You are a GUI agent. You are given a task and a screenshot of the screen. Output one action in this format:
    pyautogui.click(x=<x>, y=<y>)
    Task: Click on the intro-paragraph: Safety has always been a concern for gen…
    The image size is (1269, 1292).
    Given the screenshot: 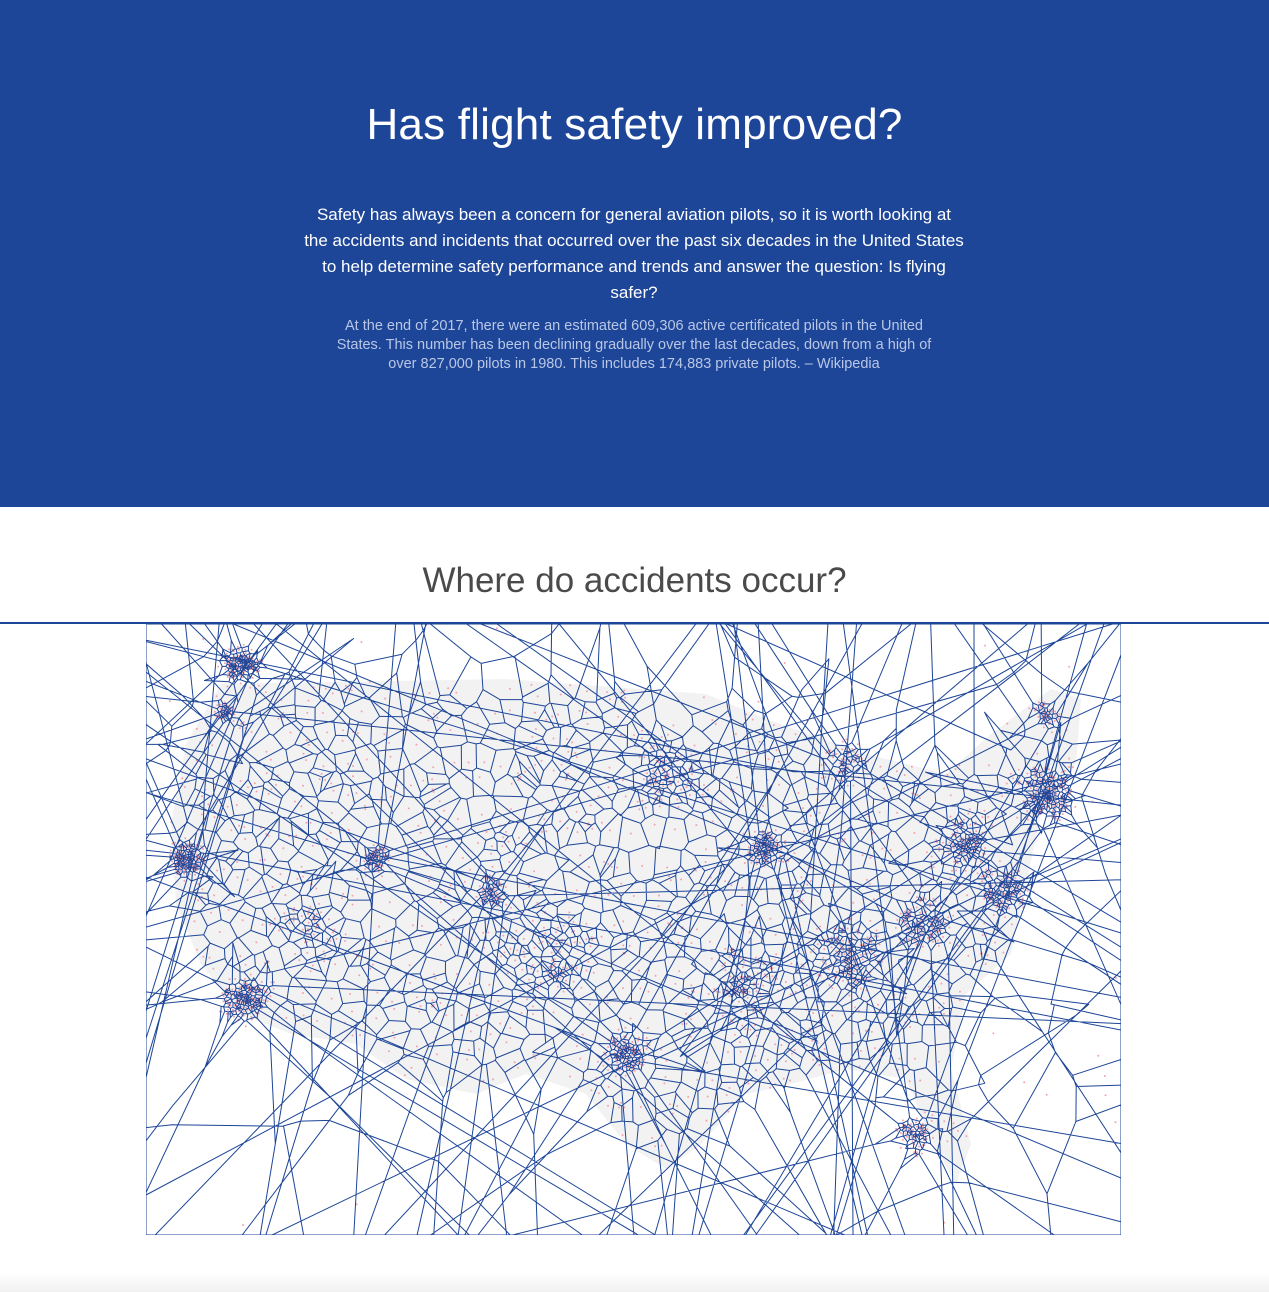 What is the action you would take?
    pyautogui.click(x=634, y=253)
    